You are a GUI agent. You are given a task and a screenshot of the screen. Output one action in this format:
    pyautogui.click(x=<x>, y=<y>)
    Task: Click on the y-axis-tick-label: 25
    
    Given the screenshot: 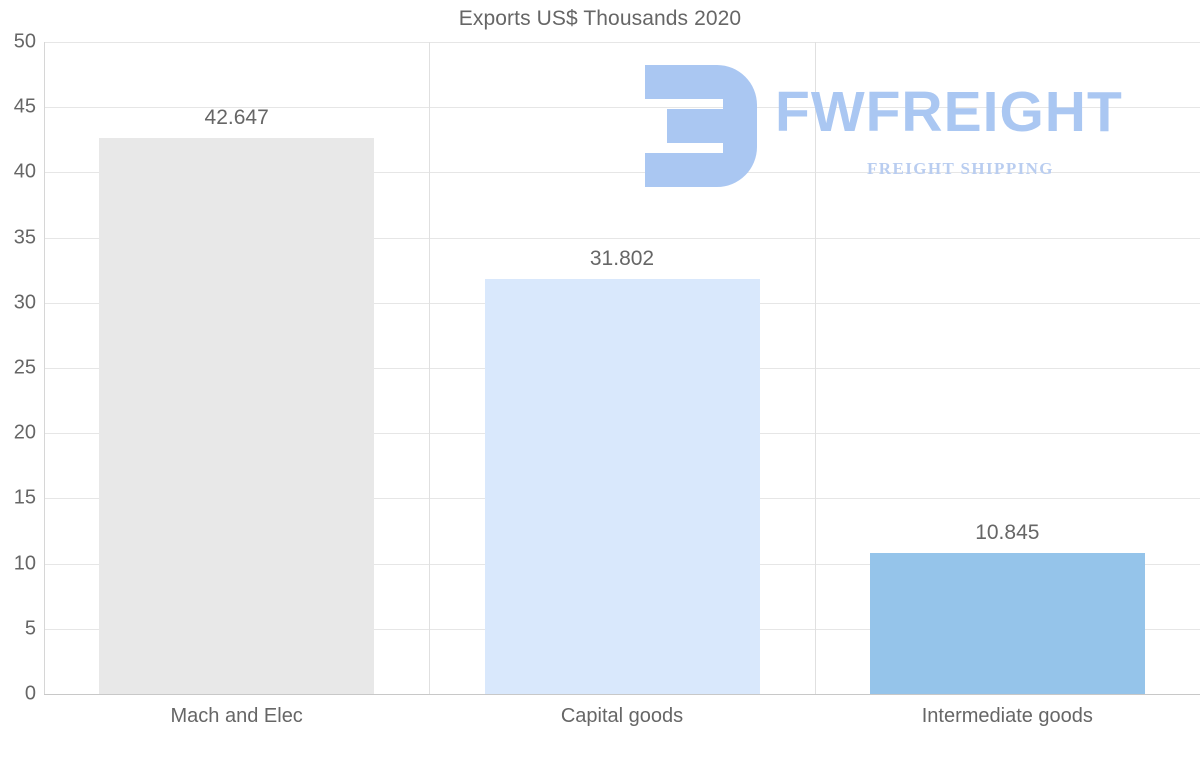 What is the action you would take?
    pyautogui.click(x=24, y=367)
    